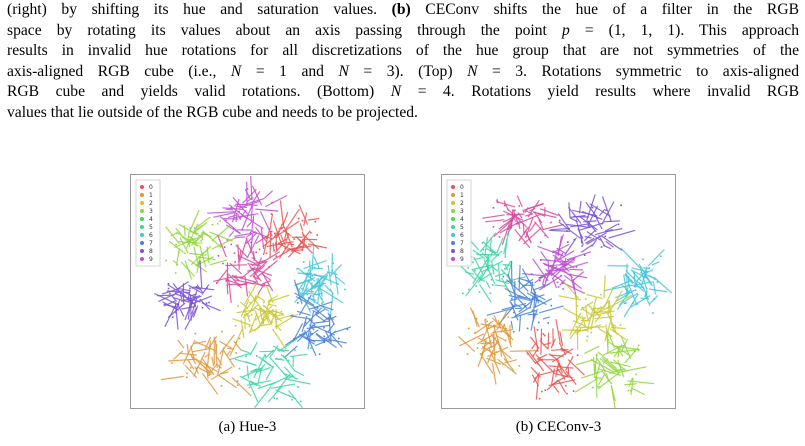 The width and height of the screenshot is (805, 446). Describe the element at coordinates (565, 30) in the screenshot. I see `math-var: p` at that location.